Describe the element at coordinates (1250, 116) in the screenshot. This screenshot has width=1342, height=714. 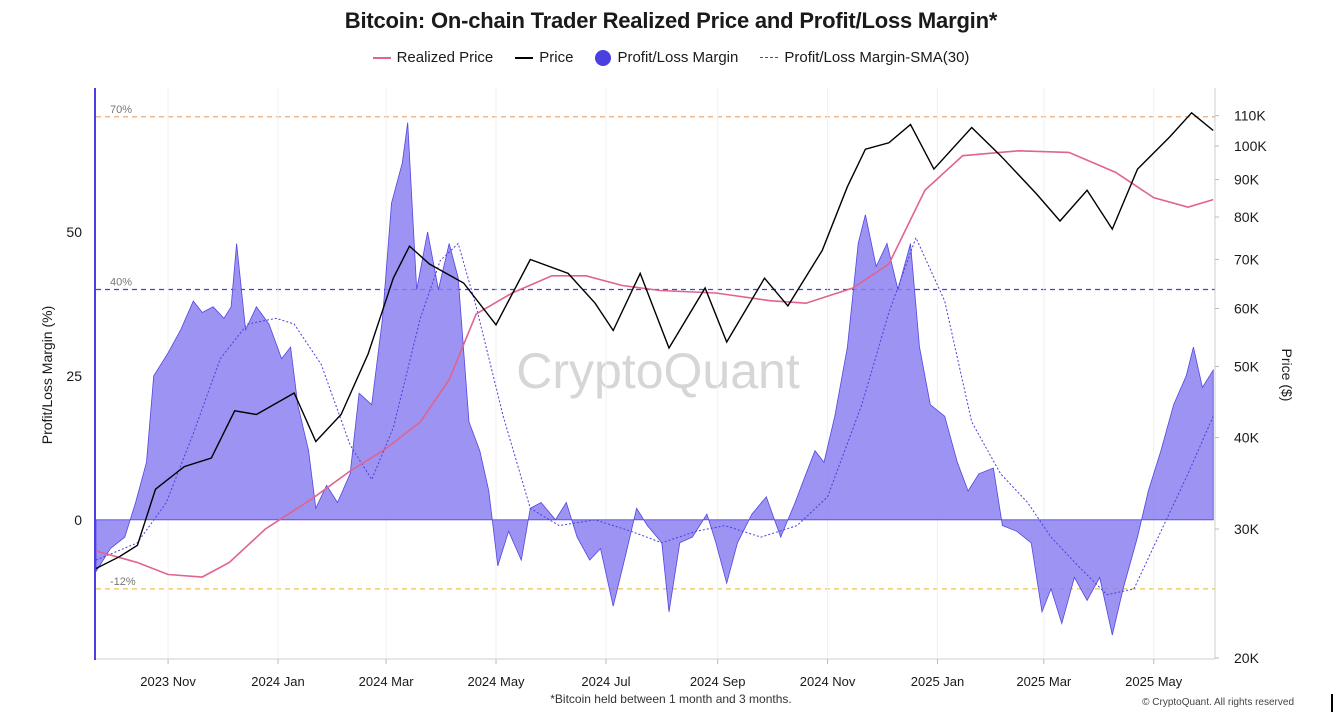
I see `y-tick-label-right-9: 110K` at that location.